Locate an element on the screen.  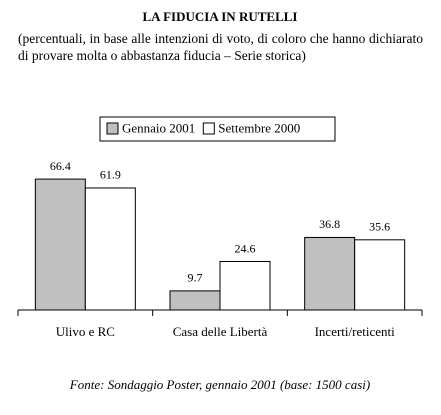
value-label: 36.8 is located at coordinates (329, 224).